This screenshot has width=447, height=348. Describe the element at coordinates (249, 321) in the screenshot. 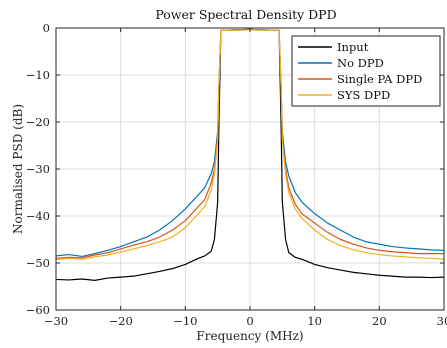

I see `x-tick-label: 0` at that location.